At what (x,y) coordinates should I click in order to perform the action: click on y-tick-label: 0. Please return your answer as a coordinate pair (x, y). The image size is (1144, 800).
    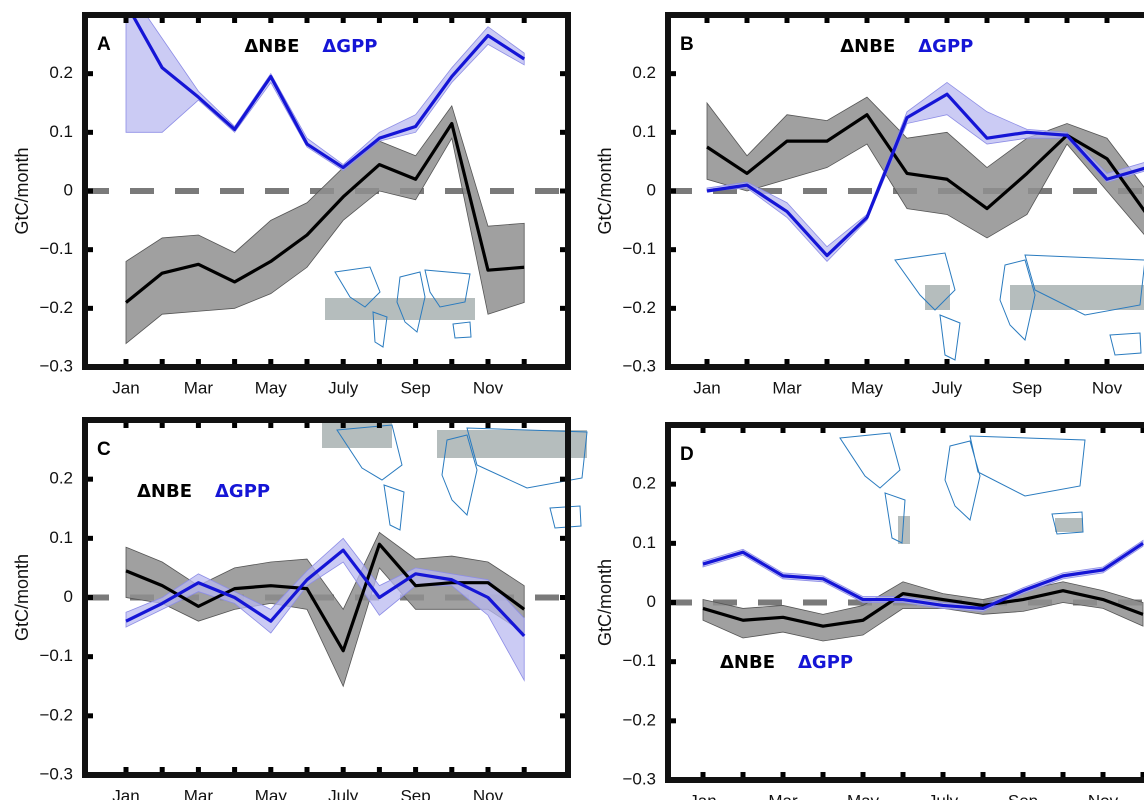
    Looking at the image, I should click on (651, 601).